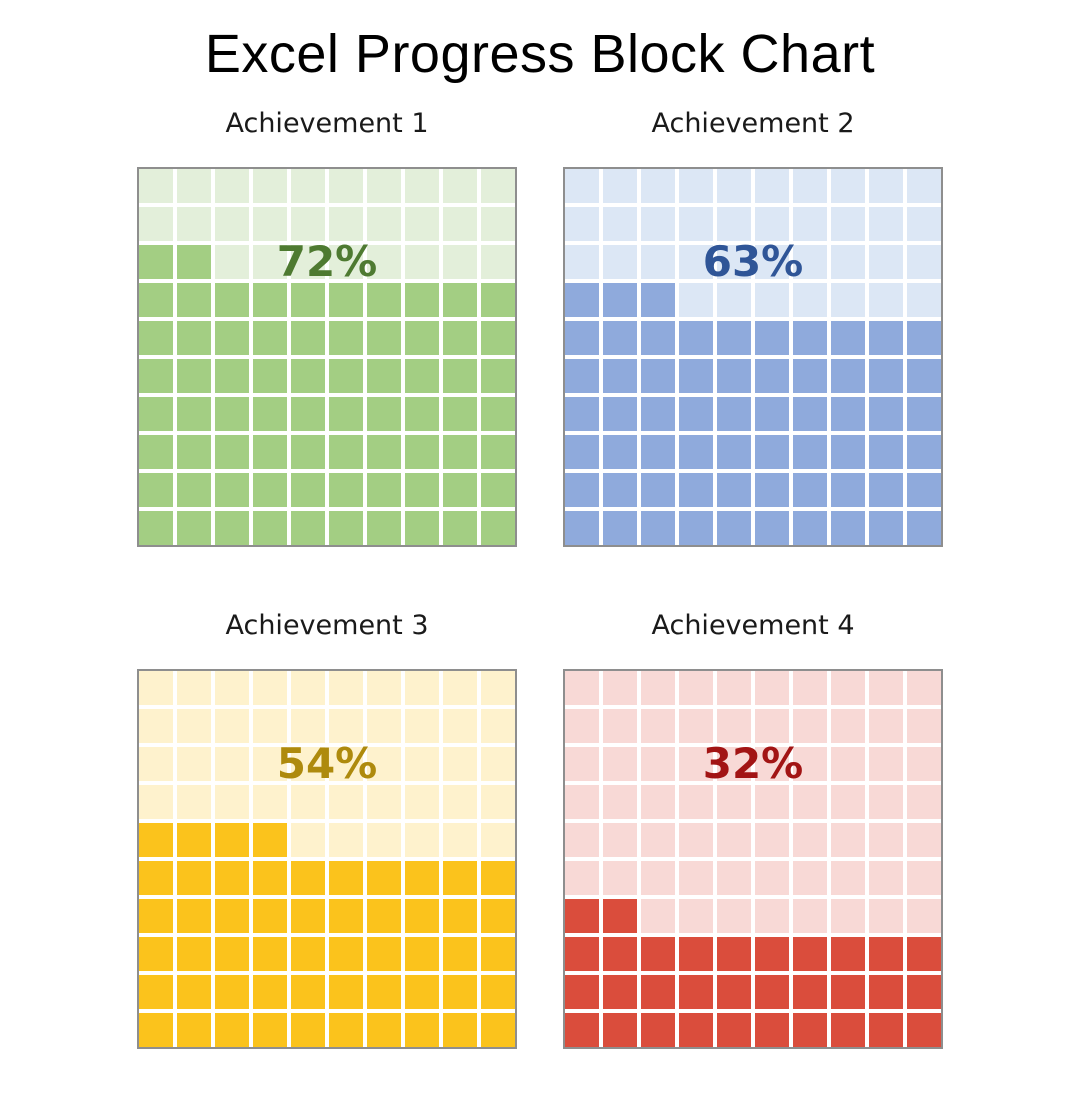 This screenshot has height=1109, width=1080. I want to click on chart-achievement-1: Achievement 1 72%, so click(327, 326).